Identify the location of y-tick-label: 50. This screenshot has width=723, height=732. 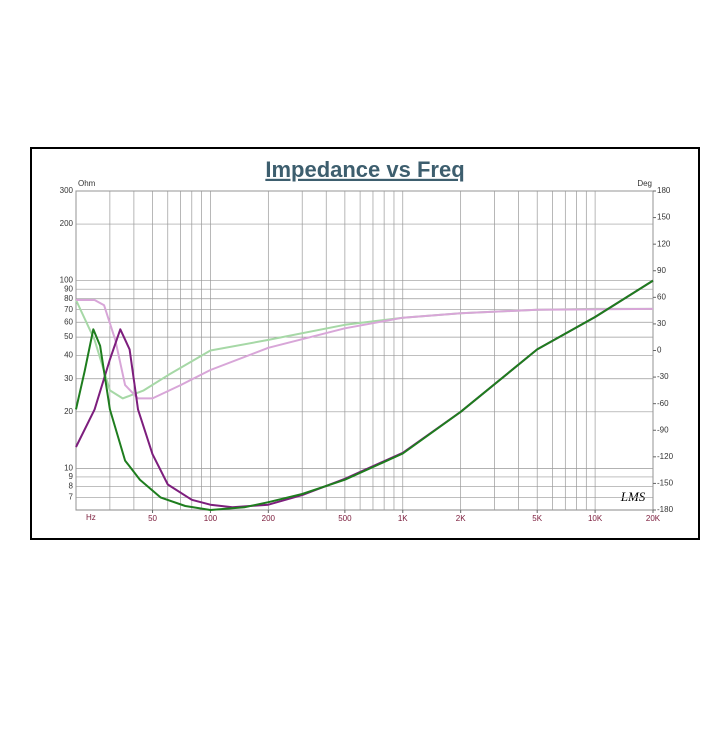
(68, 336).